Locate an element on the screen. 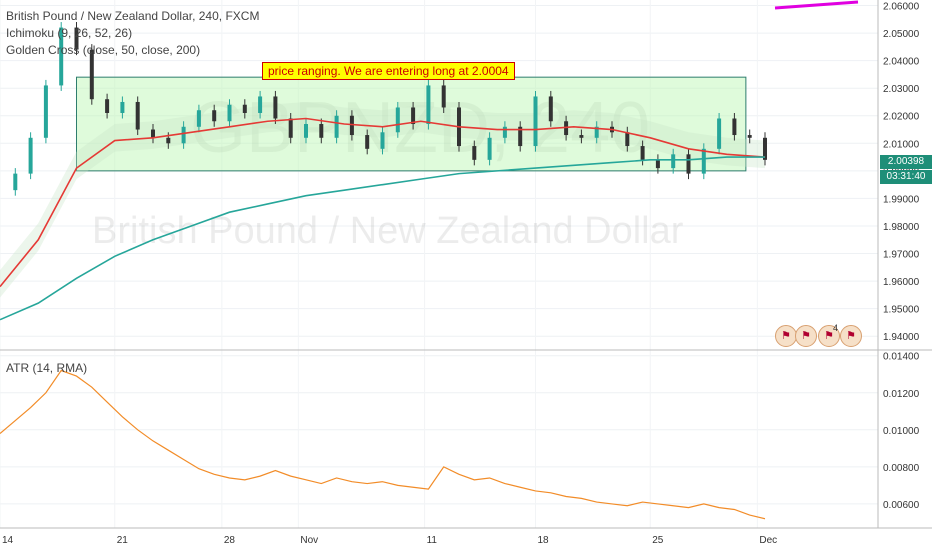  y-tick-label: 1.94000 is located at coordinates (901, 337).